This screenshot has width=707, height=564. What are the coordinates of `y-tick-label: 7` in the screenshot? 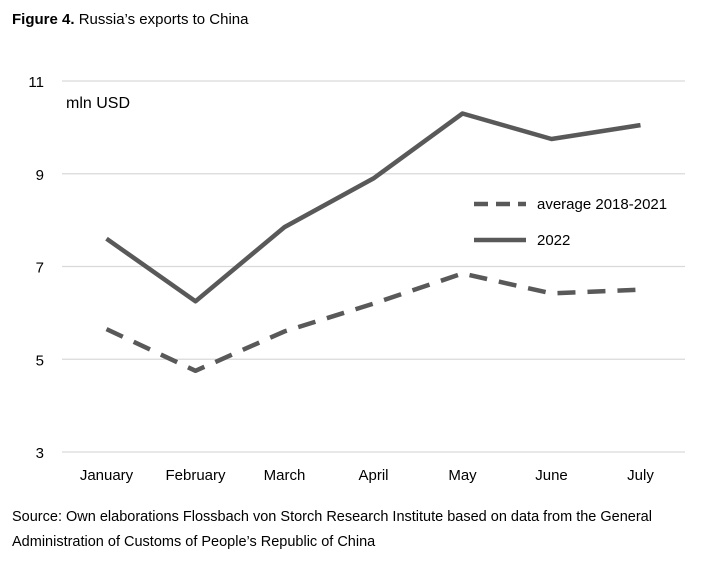 It's located at (40, 268).